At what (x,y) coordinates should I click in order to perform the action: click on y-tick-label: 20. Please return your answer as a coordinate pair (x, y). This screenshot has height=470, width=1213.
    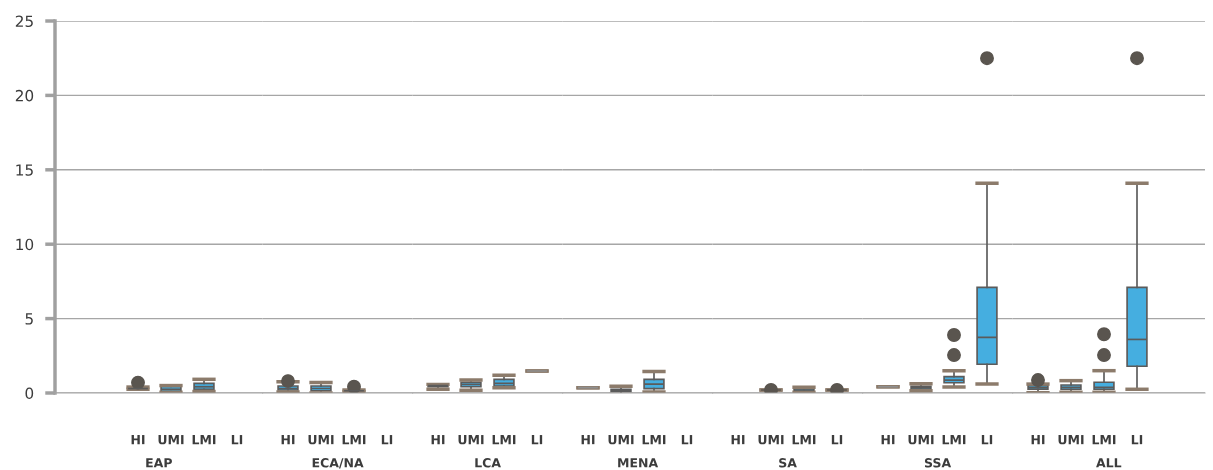
    Looking at the image, I should click on (24, 95).